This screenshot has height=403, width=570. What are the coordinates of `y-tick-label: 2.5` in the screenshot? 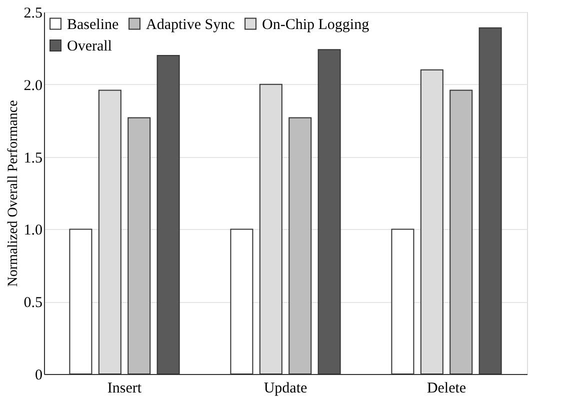 It's located at (33, 14).